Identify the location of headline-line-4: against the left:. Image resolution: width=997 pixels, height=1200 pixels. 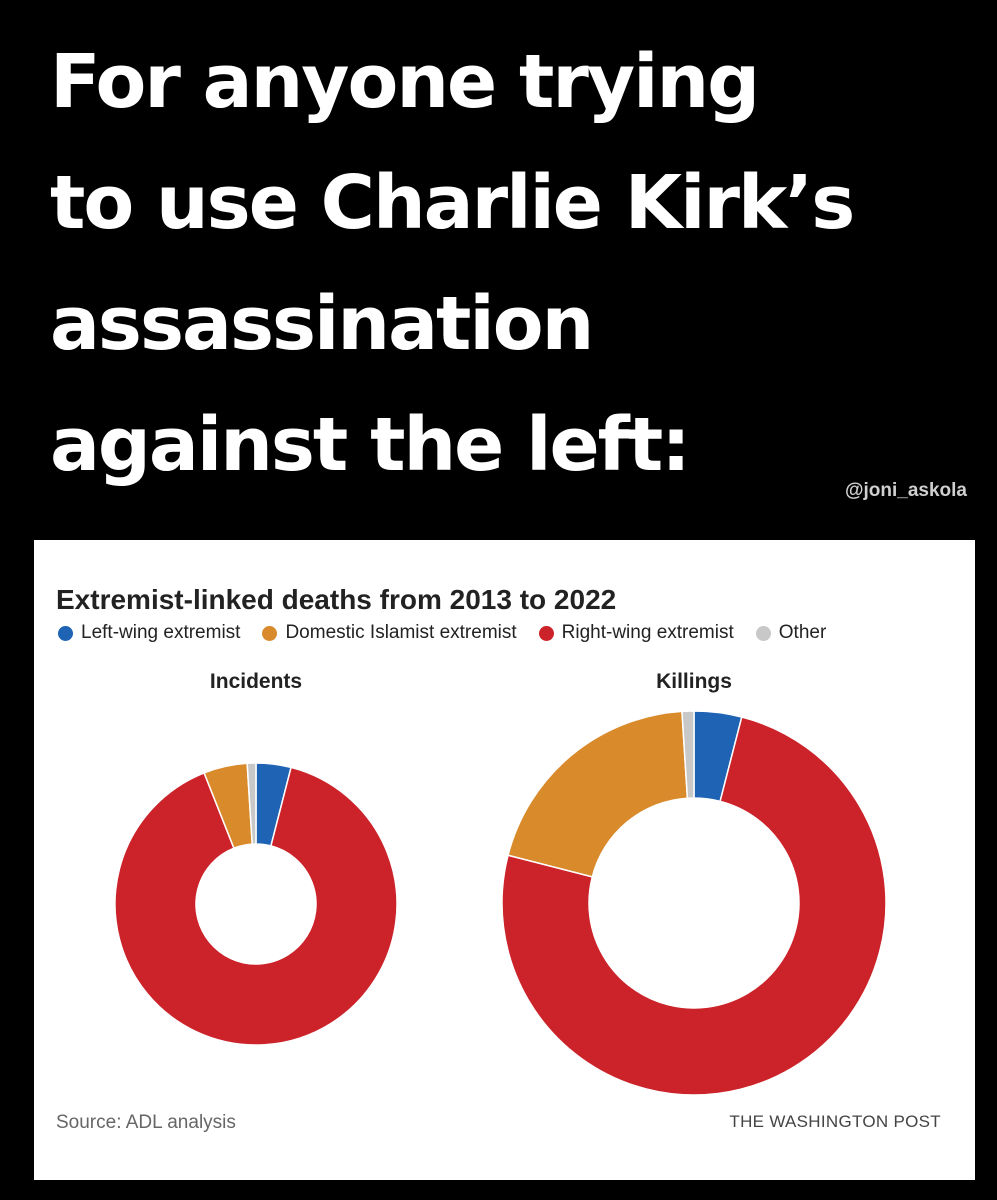
(370, 445).